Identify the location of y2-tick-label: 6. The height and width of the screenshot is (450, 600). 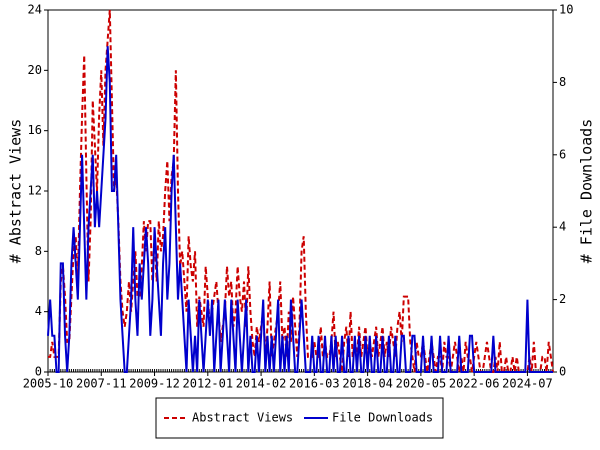
(562, 154).